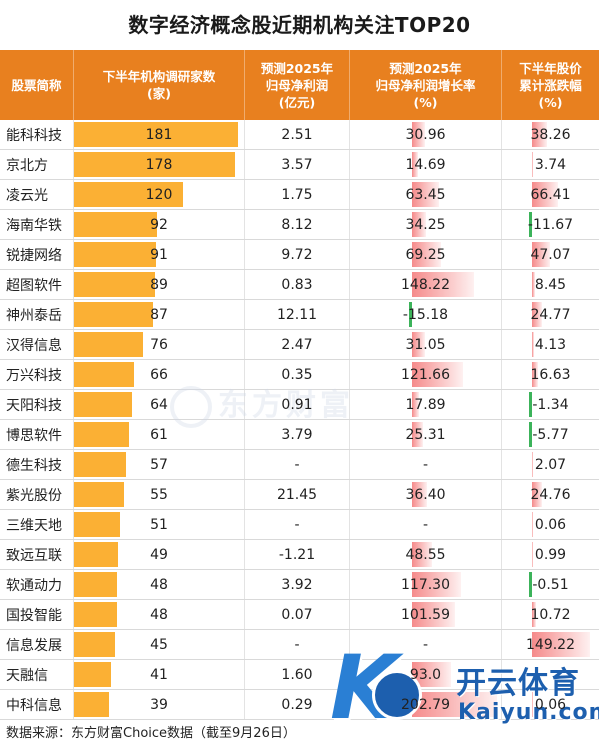  I want to click on price-change-cell: 4.13, so click(550, 344).